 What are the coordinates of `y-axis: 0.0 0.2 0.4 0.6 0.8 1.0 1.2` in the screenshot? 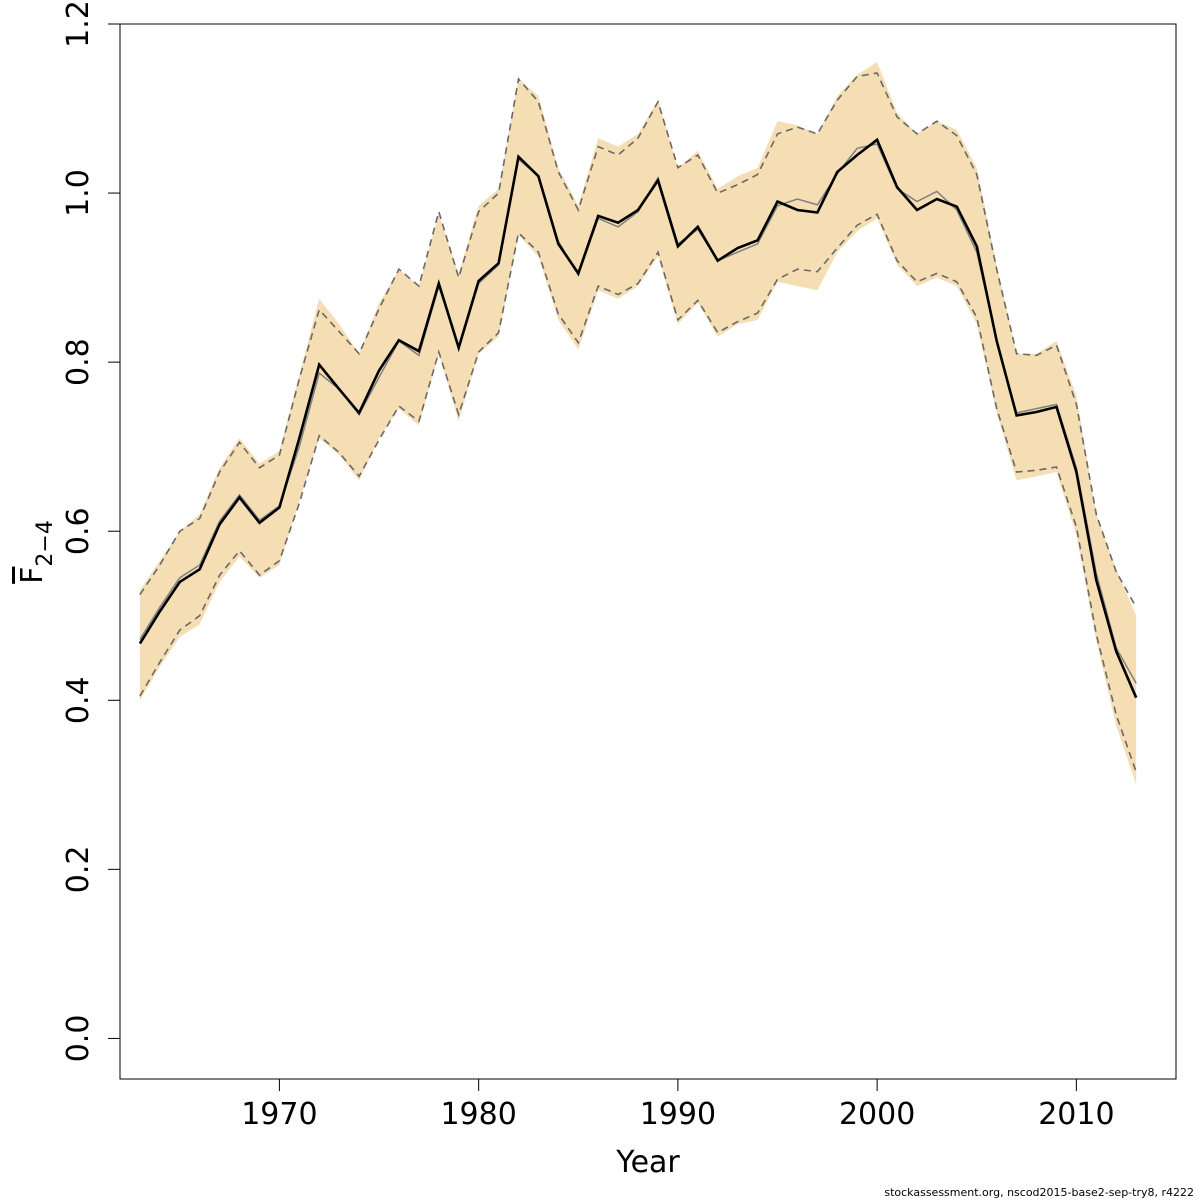 It's located at (91, 531).